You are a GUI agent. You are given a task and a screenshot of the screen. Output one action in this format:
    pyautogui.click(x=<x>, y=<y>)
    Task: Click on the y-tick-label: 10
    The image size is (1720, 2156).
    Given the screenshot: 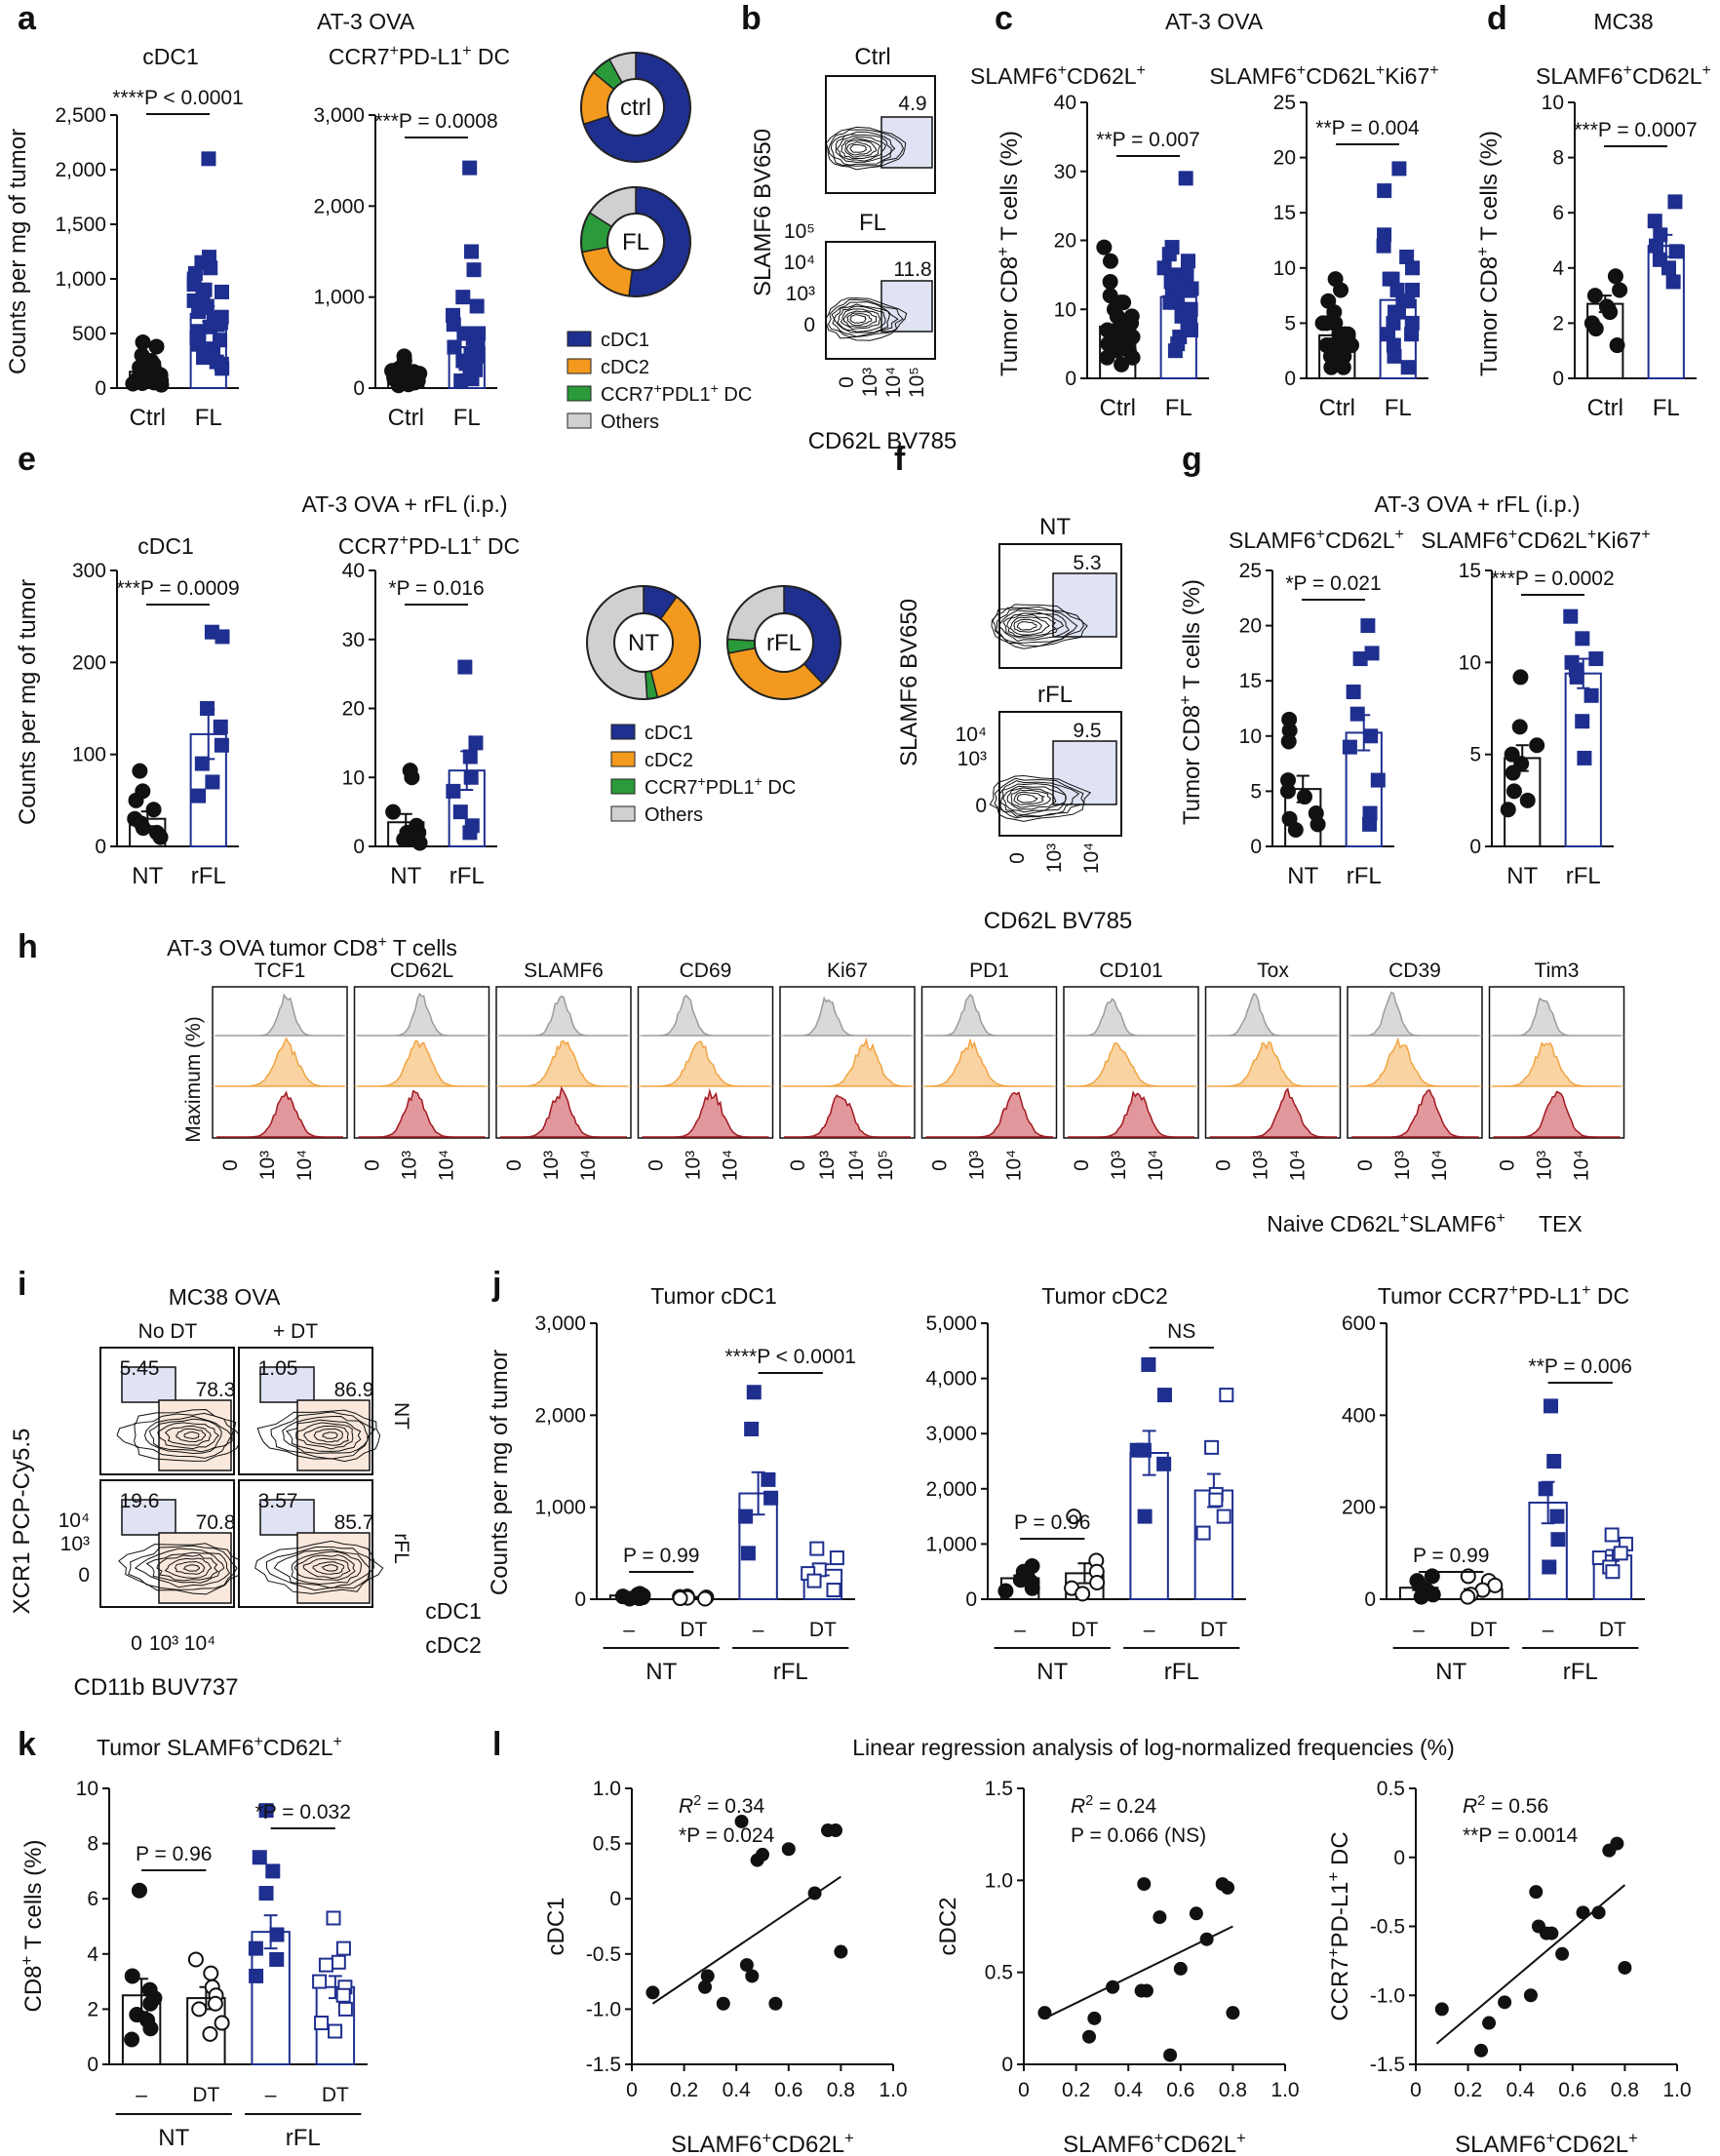 What is the action you would take?
    pyautogui.click(x=353, y=777)
    